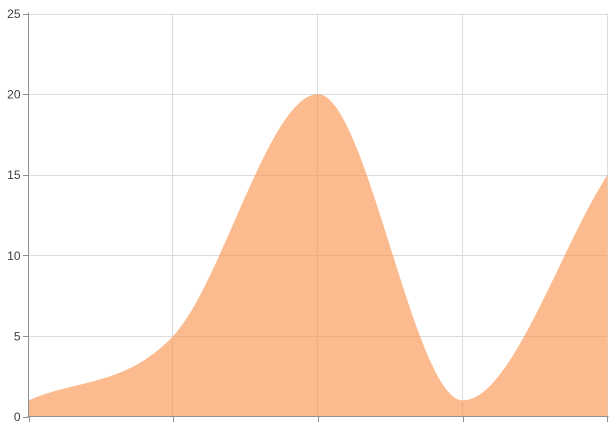 This screenshot has height=431, width=616. Describe the element at coordinates (14, 215) in the screenshot. I see `y-axis-labels: 0 5 10 15 20 25` at that location.